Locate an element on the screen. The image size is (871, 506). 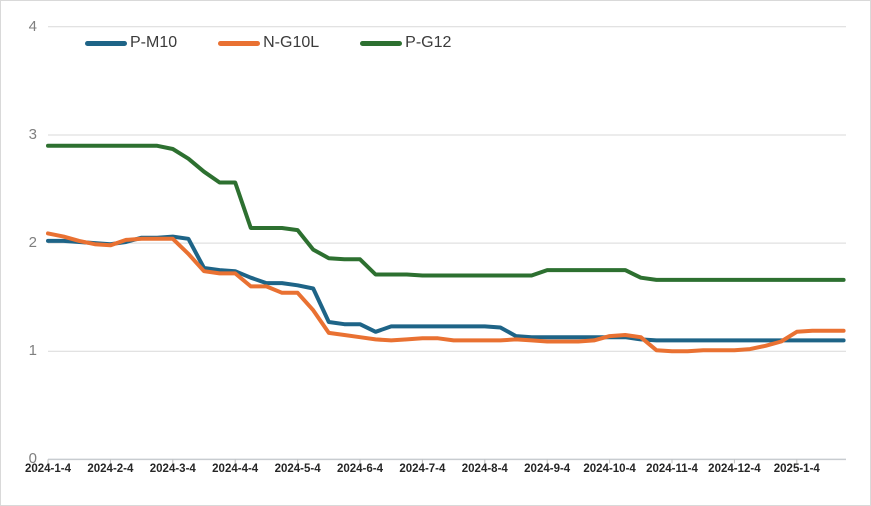
y-axis-label: 4 is located at coordinates (32, 26).